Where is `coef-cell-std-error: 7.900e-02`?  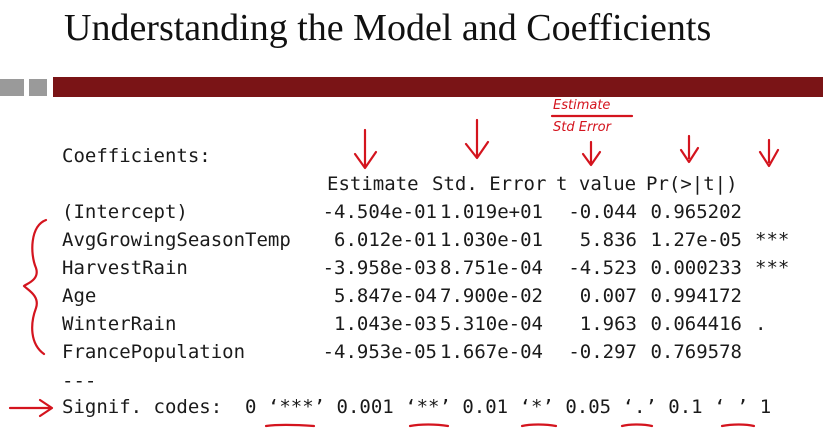 coef-cell-std-error: 7.900e-02 is located at coordinates (491, 296).